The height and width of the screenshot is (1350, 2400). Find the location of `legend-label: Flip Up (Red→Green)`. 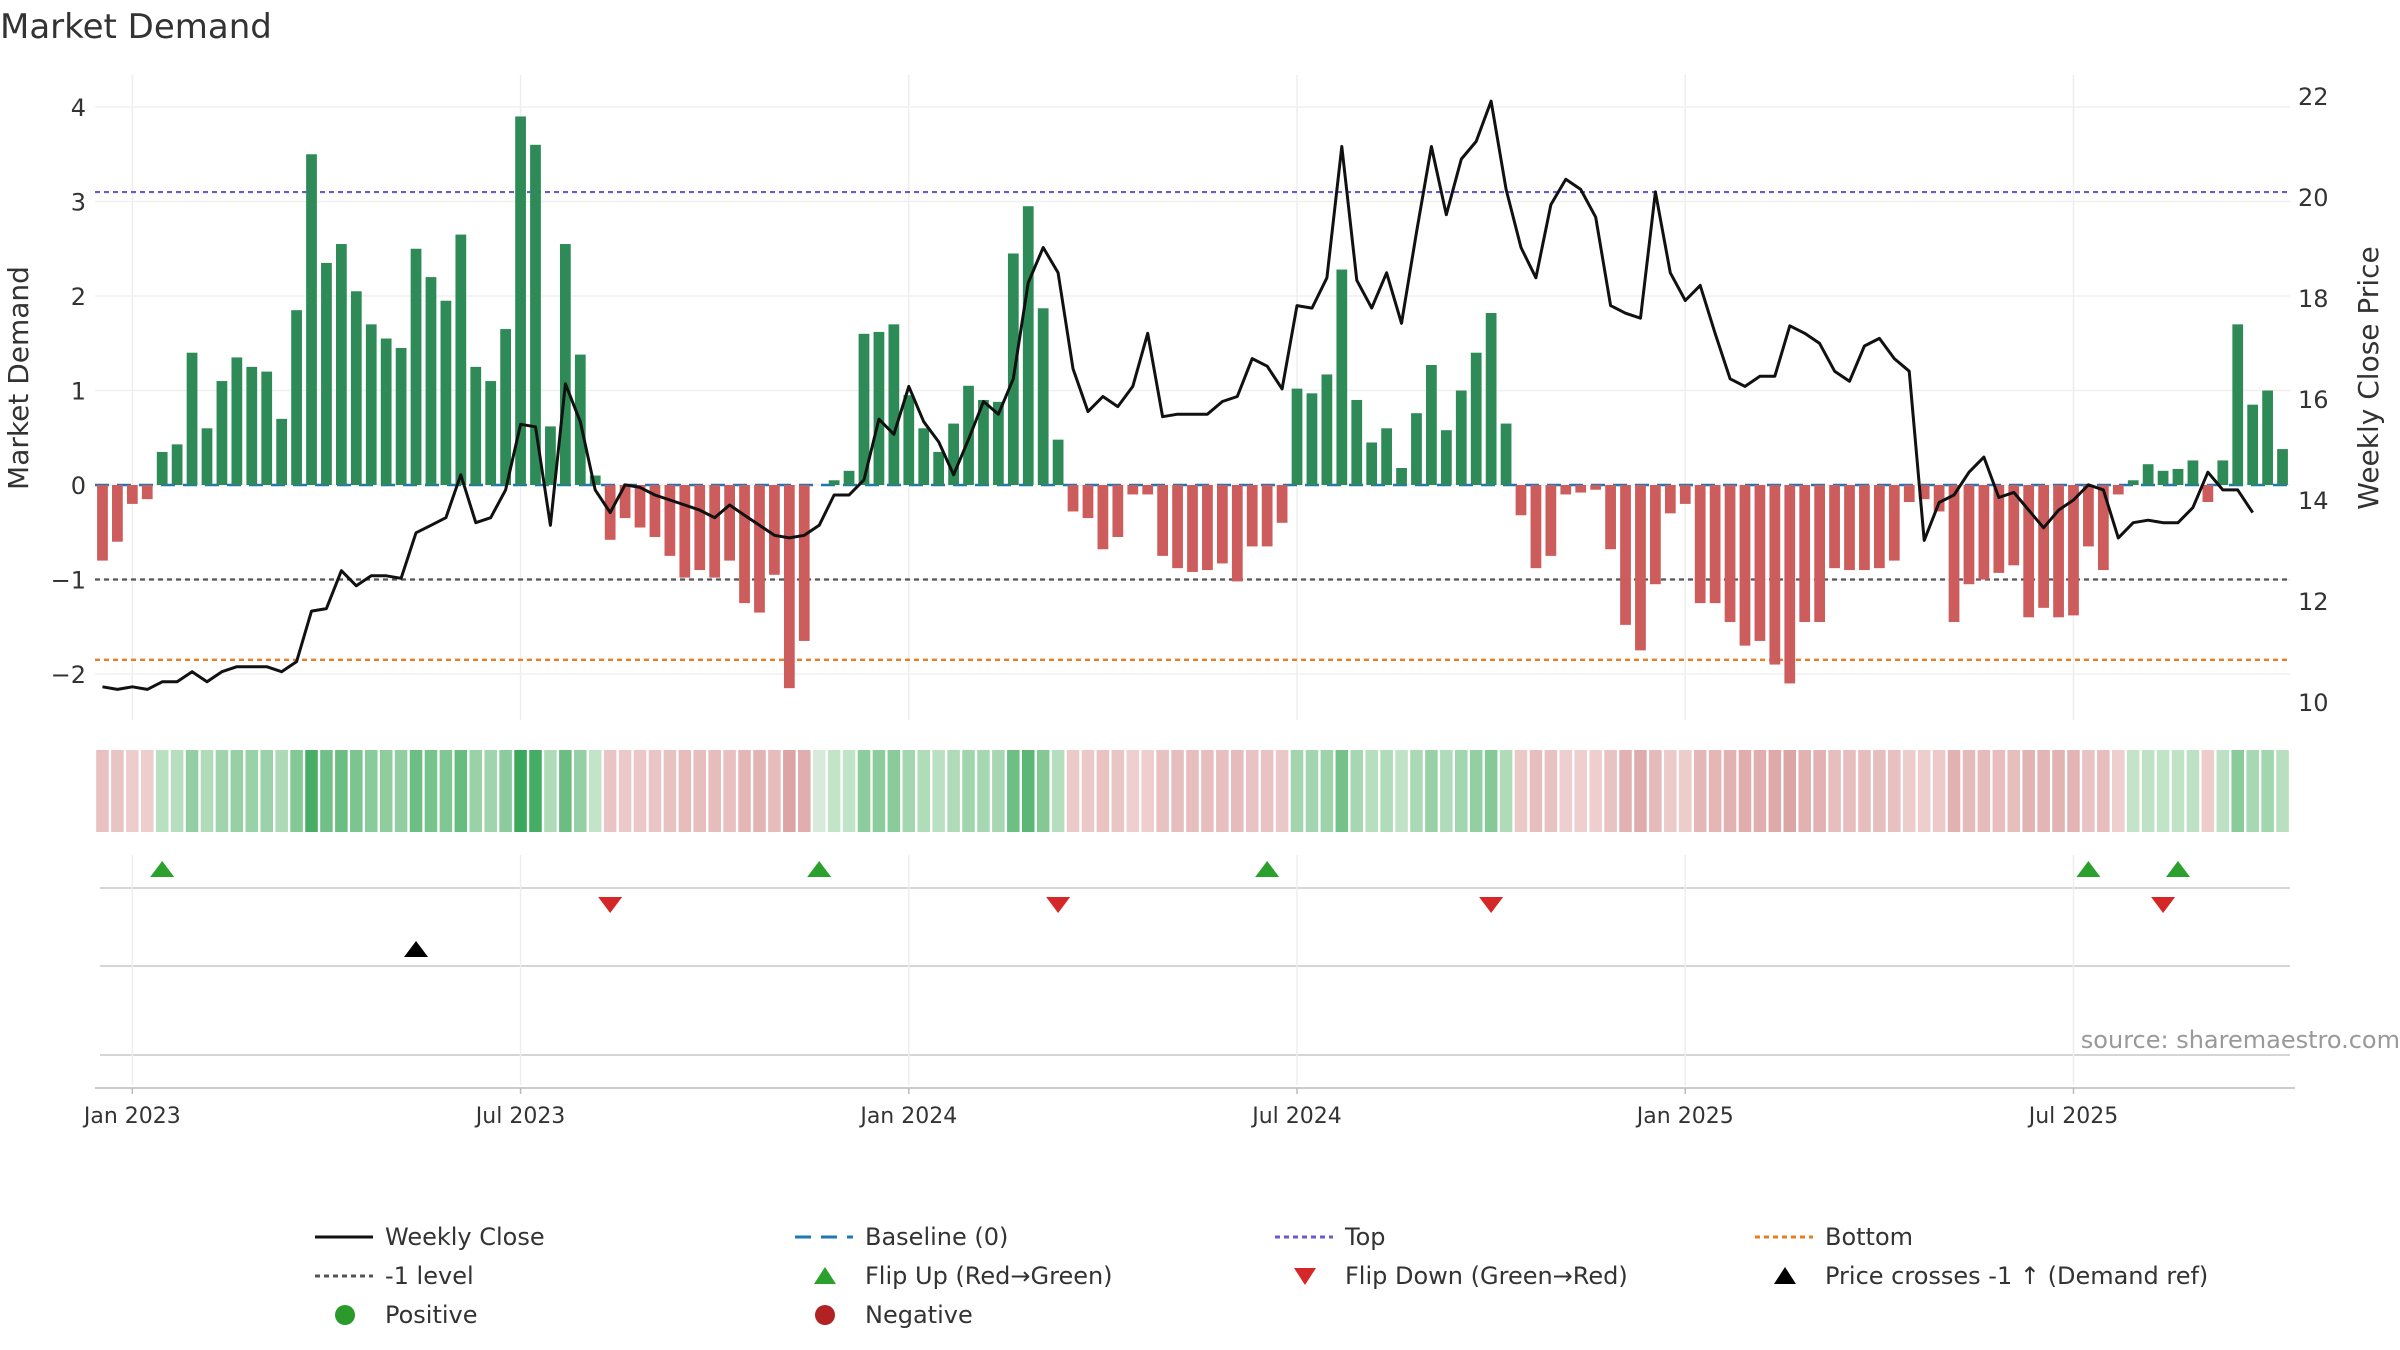

legend-label: Flip Up (Red→Green) is located at coordinates (989, 1276).